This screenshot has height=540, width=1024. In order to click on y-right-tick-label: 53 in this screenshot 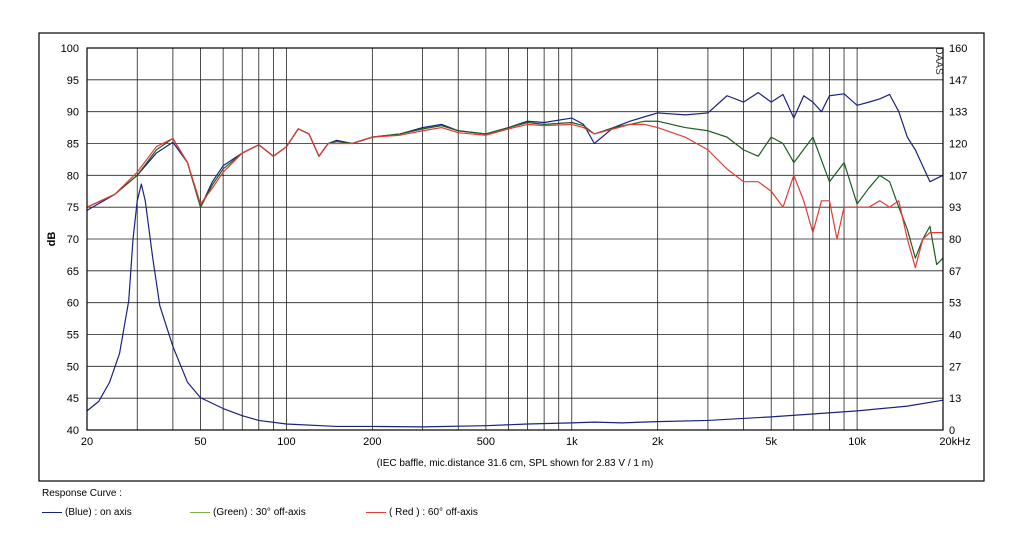, I will do `click(955, 304)`.